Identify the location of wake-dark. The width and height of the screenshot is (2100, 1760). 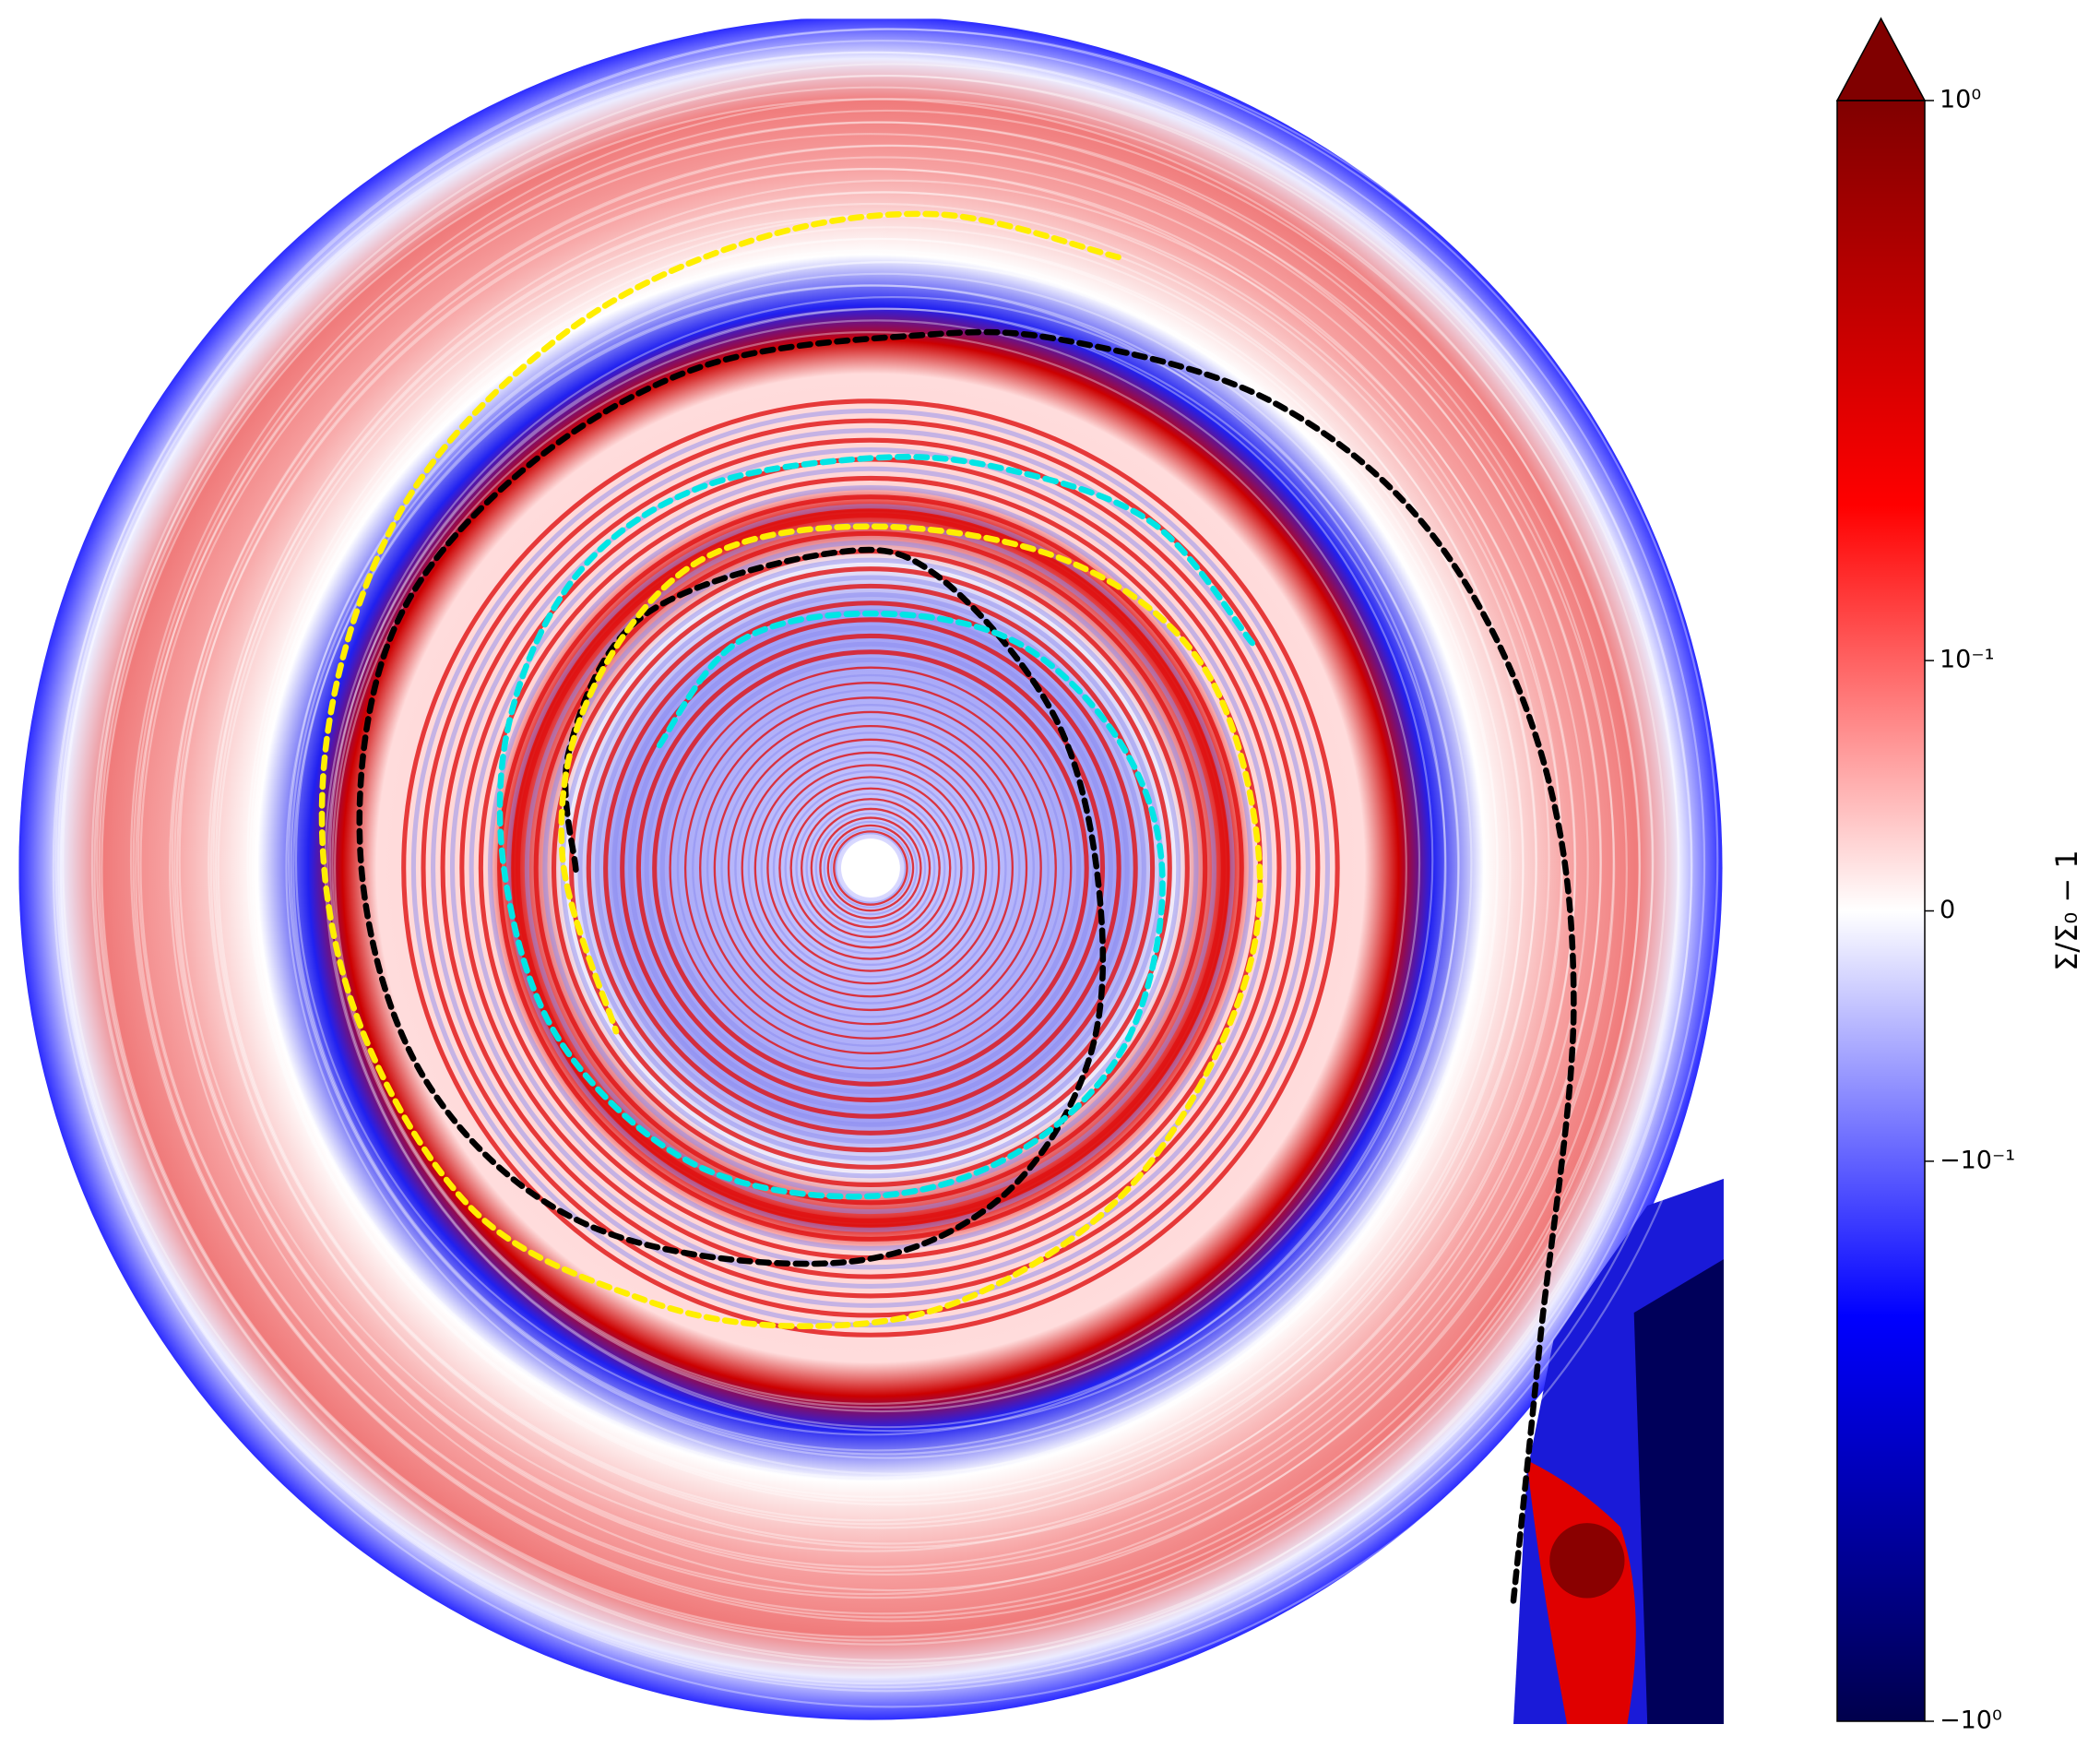
(1678, 1491).